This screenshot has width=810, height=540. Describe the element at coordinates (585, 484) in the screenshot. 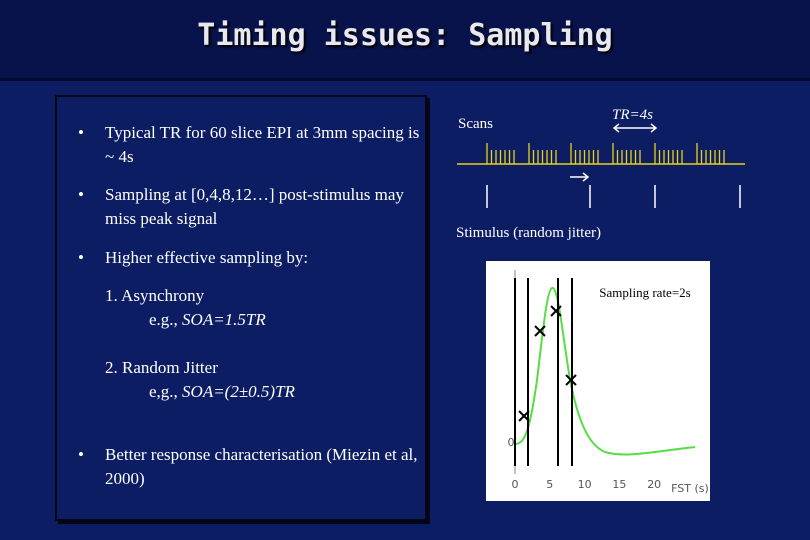

I see `x-tick-label: 10` at that location.